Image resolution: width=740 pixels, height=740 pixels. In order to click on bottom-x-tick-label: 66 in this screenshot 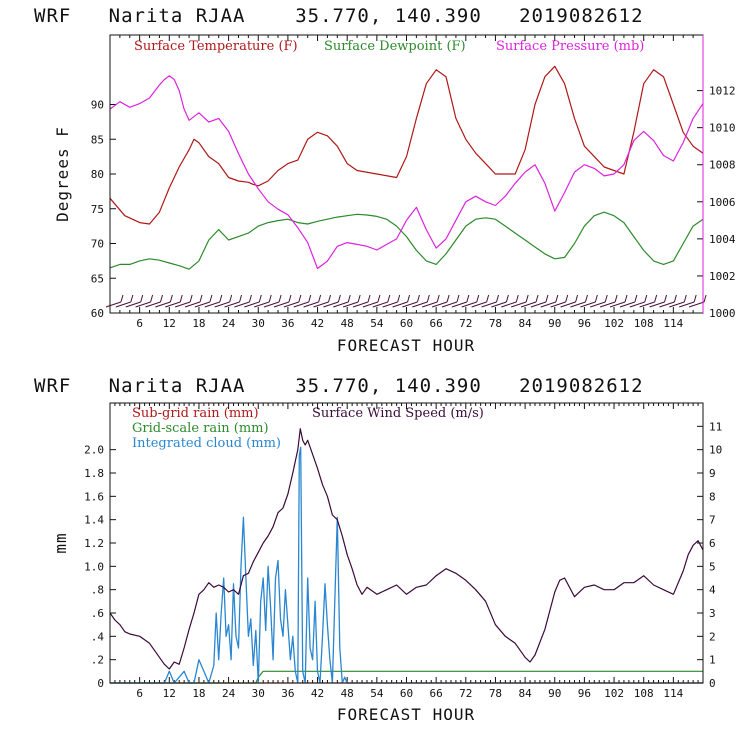, I will do `click(436, 693)`.